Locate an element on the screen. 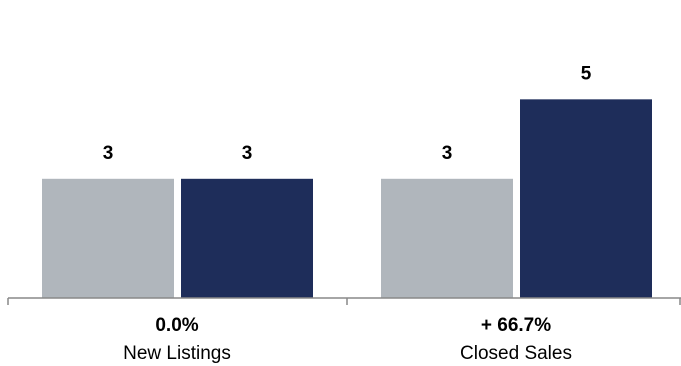  category-change-closed-sales: + 66.7% is located at coordinates (516, 325).